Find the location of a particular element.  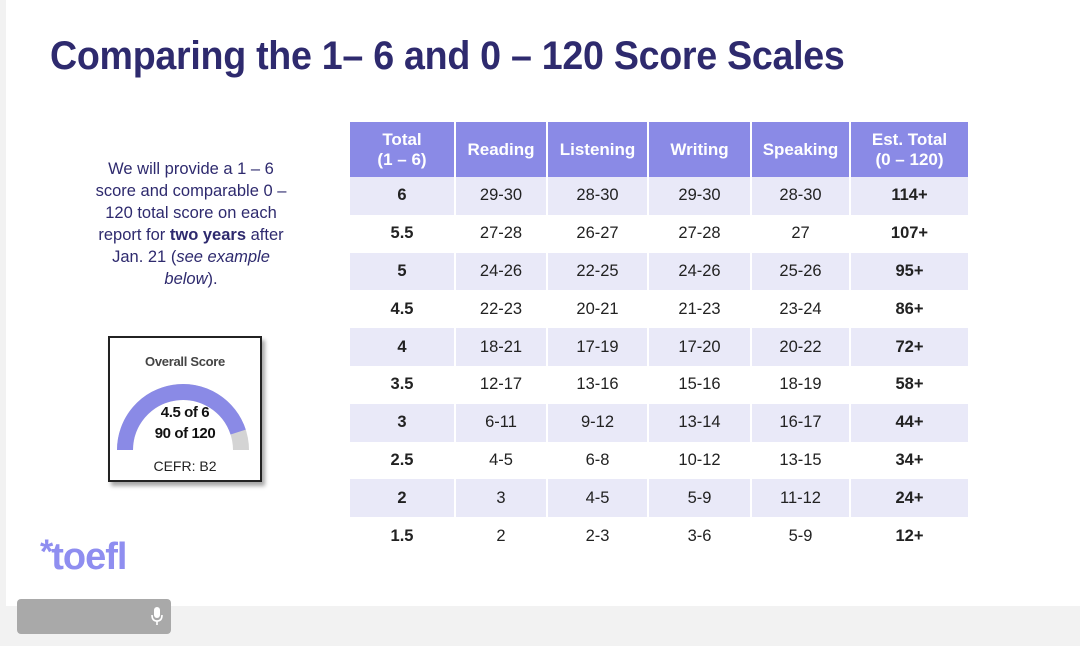

cell-reading: 27-28 is located at coordinates (501, 233).